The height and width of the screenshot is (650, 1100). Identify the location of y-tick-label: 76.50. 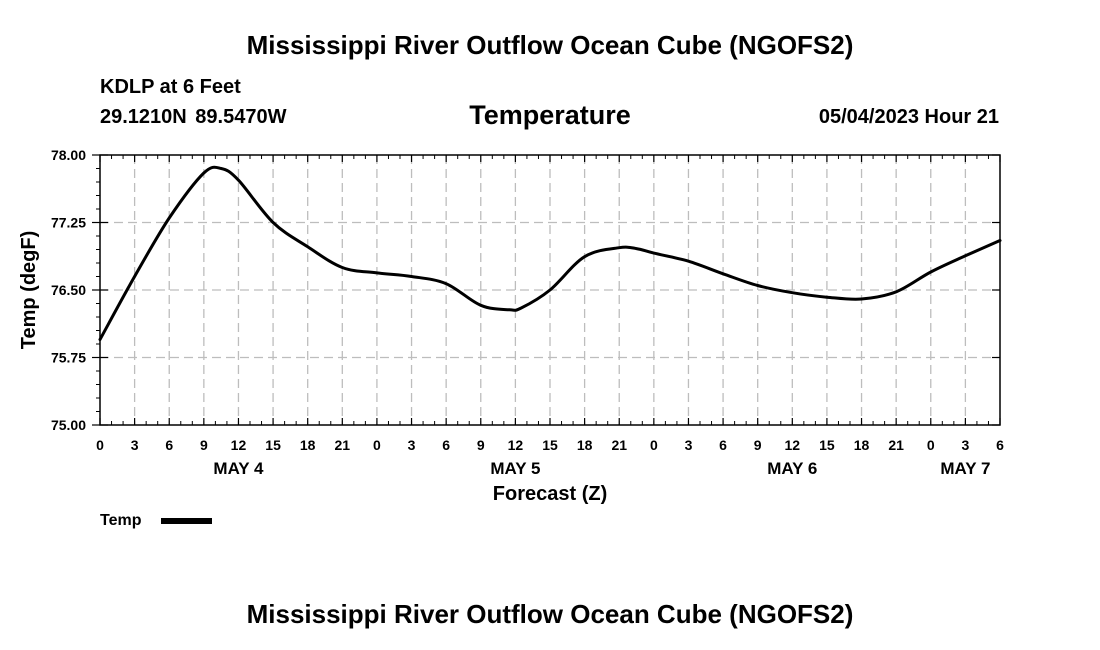
(68, 290).